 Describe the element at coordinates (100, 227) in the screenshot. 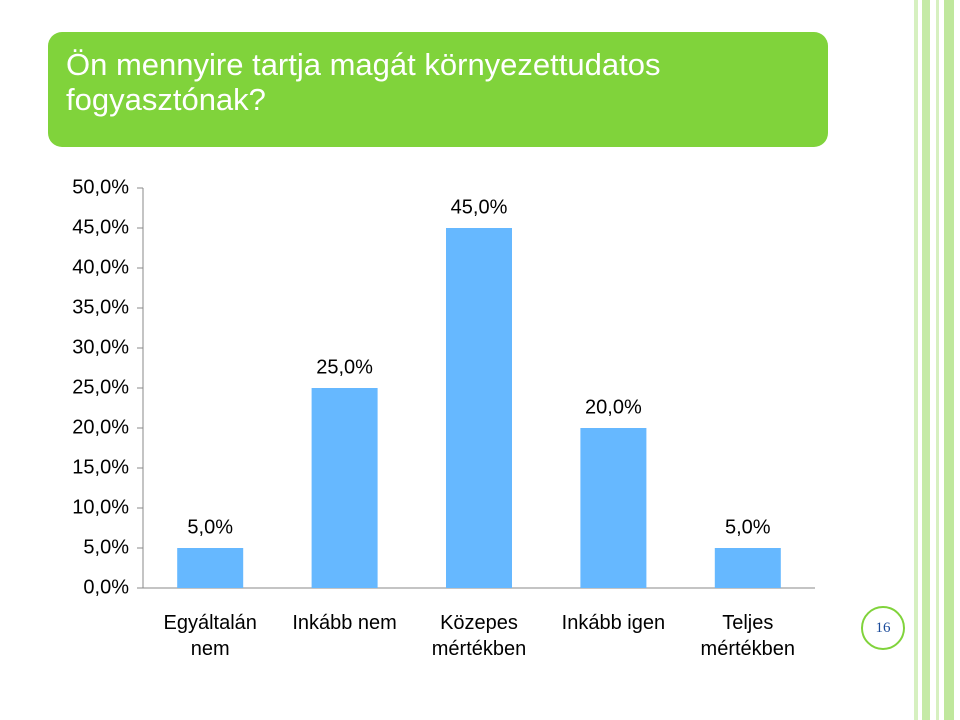

I see `y-tick-label: 45,0%` at that location.